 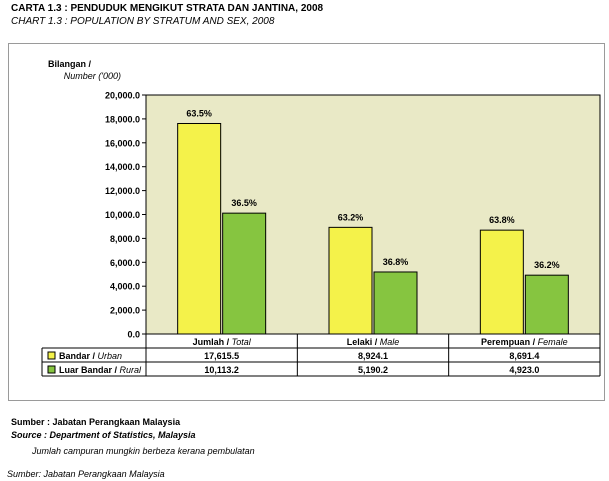 What do you see at coordinates (373, 342) in the screenshot?
I see `x-category-label: Lelaki / Male` at bounding box center [373, 342].